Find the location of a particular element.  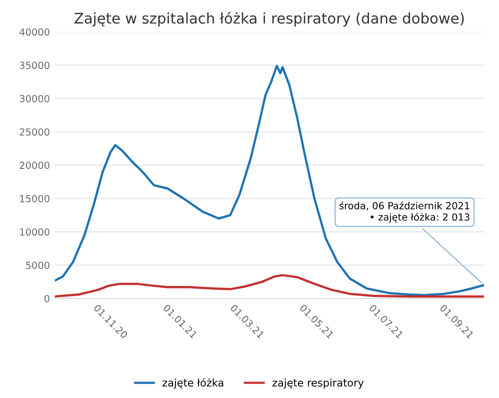

y-tick-label: 15000 is located at coordinates (35, 198).